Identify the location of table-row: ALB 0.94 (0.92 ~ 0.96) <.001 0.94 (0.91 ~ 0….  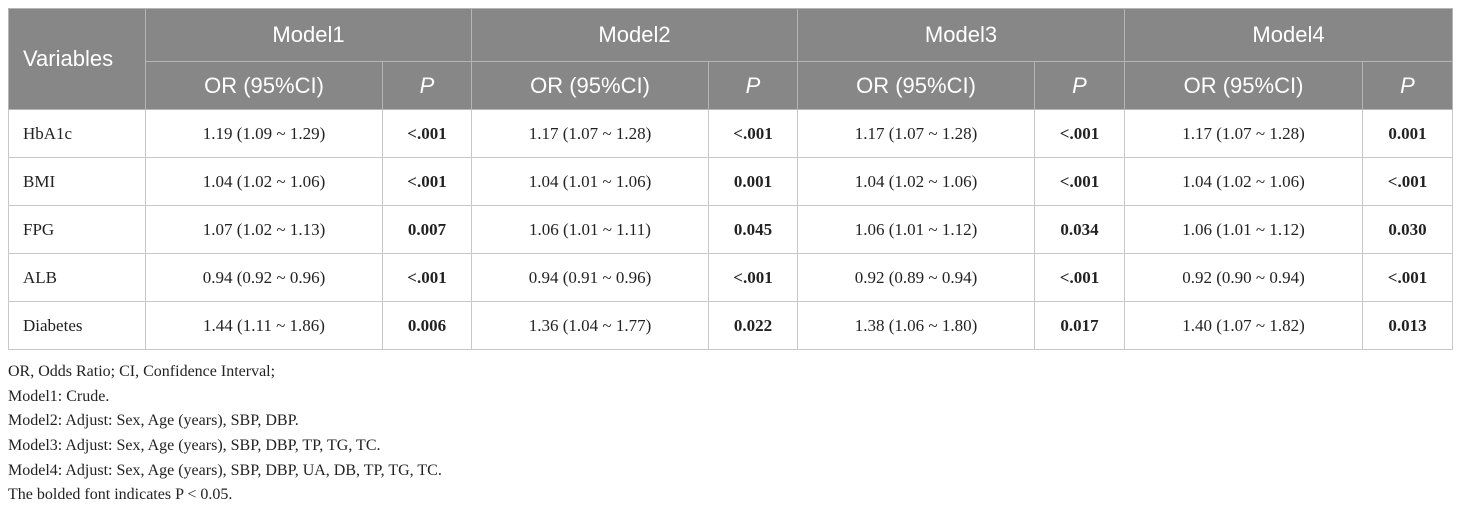
(730, 277).